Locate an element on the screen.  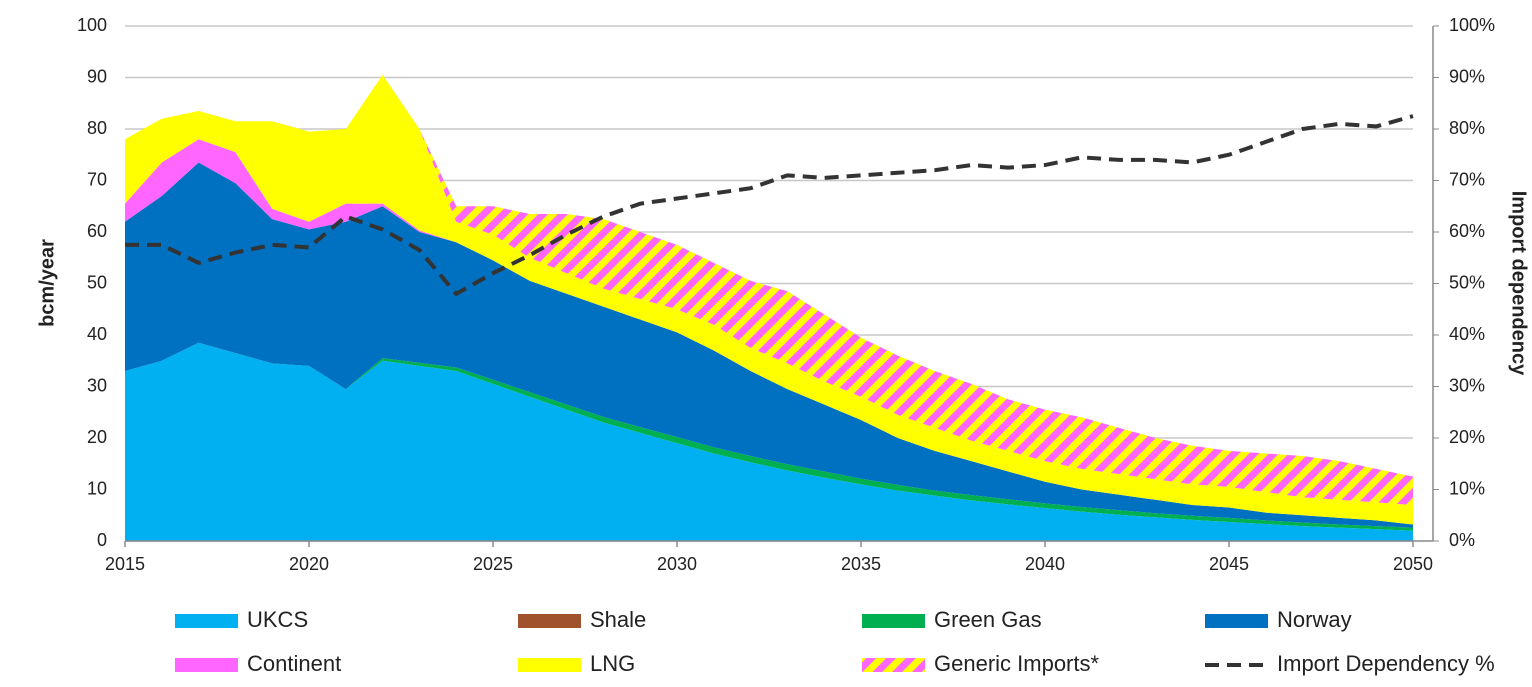
y-axis-title: bcm/year is located at coordinates (47, 283).